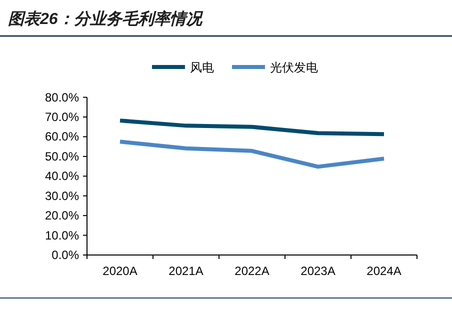  Describe the element at coordinates (252, 271) in the screenshot. I see `x-tick-label: 2022A` at that location.